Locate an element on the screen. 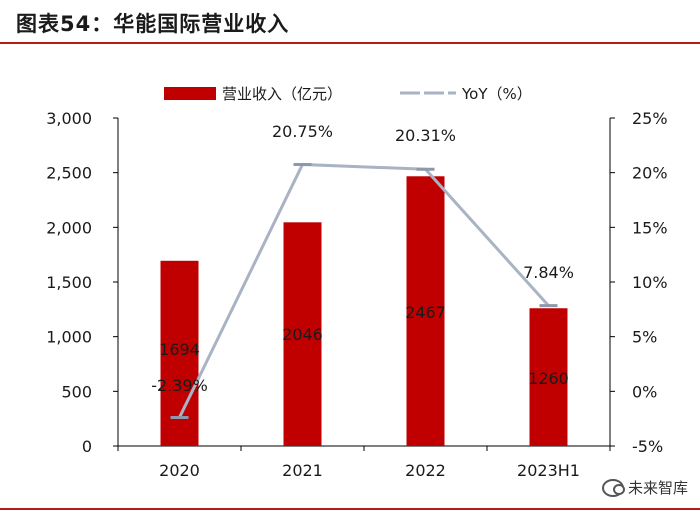  bar-data-label: 1260 is located at coordinates (548, 378).